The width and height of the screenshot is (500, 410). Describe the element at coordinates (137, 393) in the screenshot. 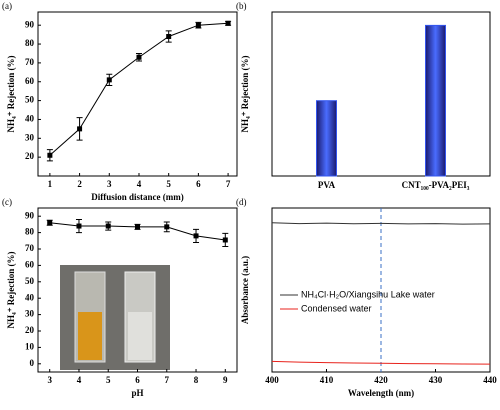

I see `x-axis-label: pH` at that location.